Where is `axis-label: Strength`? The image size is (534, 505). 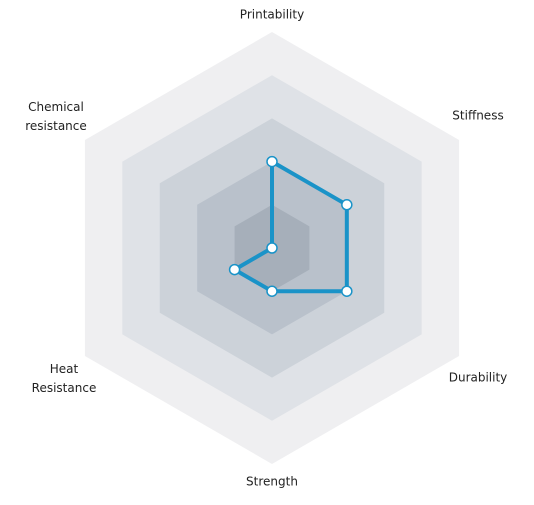 axis-label: Strength is located at coordinates (272, 482).